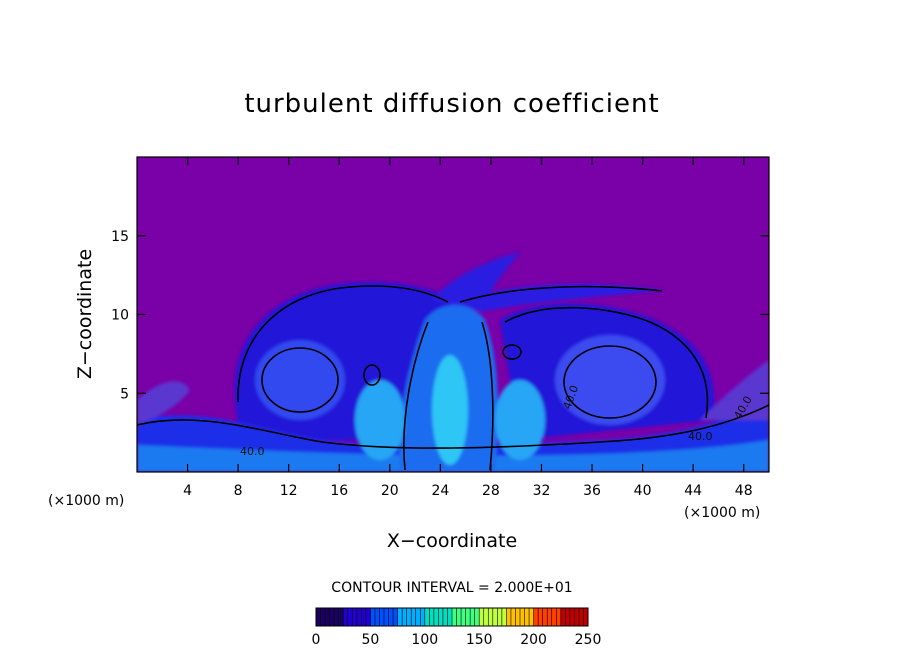 The image size is (904, 654). Describe the element at coordinates (561, 294) in the screenshot. I see `contour-plume` at that location.